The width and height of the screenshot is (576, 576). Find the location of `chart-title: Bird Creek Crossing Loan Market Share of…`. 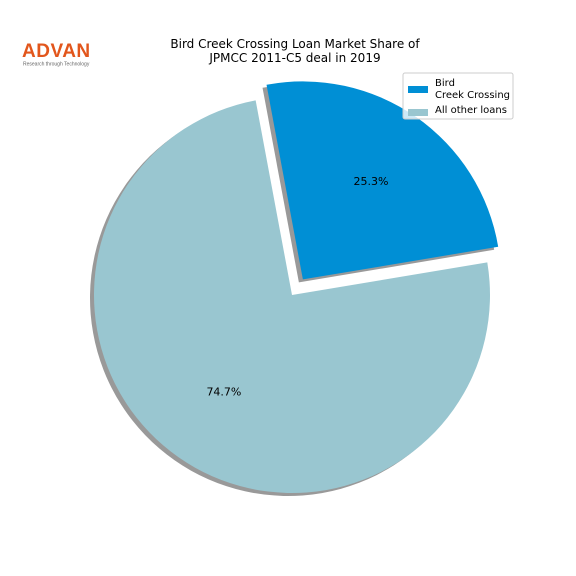

chart-title: Bird Creek Crossing Loan Market Share of… is located at coordinates (295, 51).